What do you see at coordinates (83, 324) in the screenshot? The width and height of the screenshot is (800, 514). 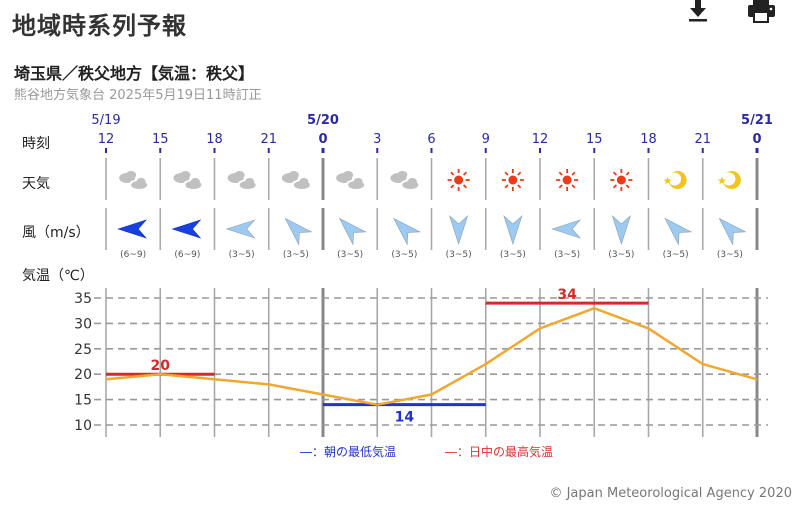 I see `y-tick-label: 30` at bounding box center [83, 324].